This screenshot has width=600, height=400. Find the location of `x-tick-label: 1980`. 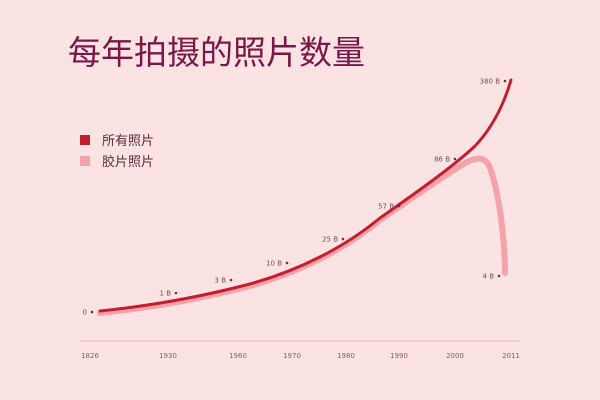

x-tick-label: 1980 is located at coordinates (346, 356).